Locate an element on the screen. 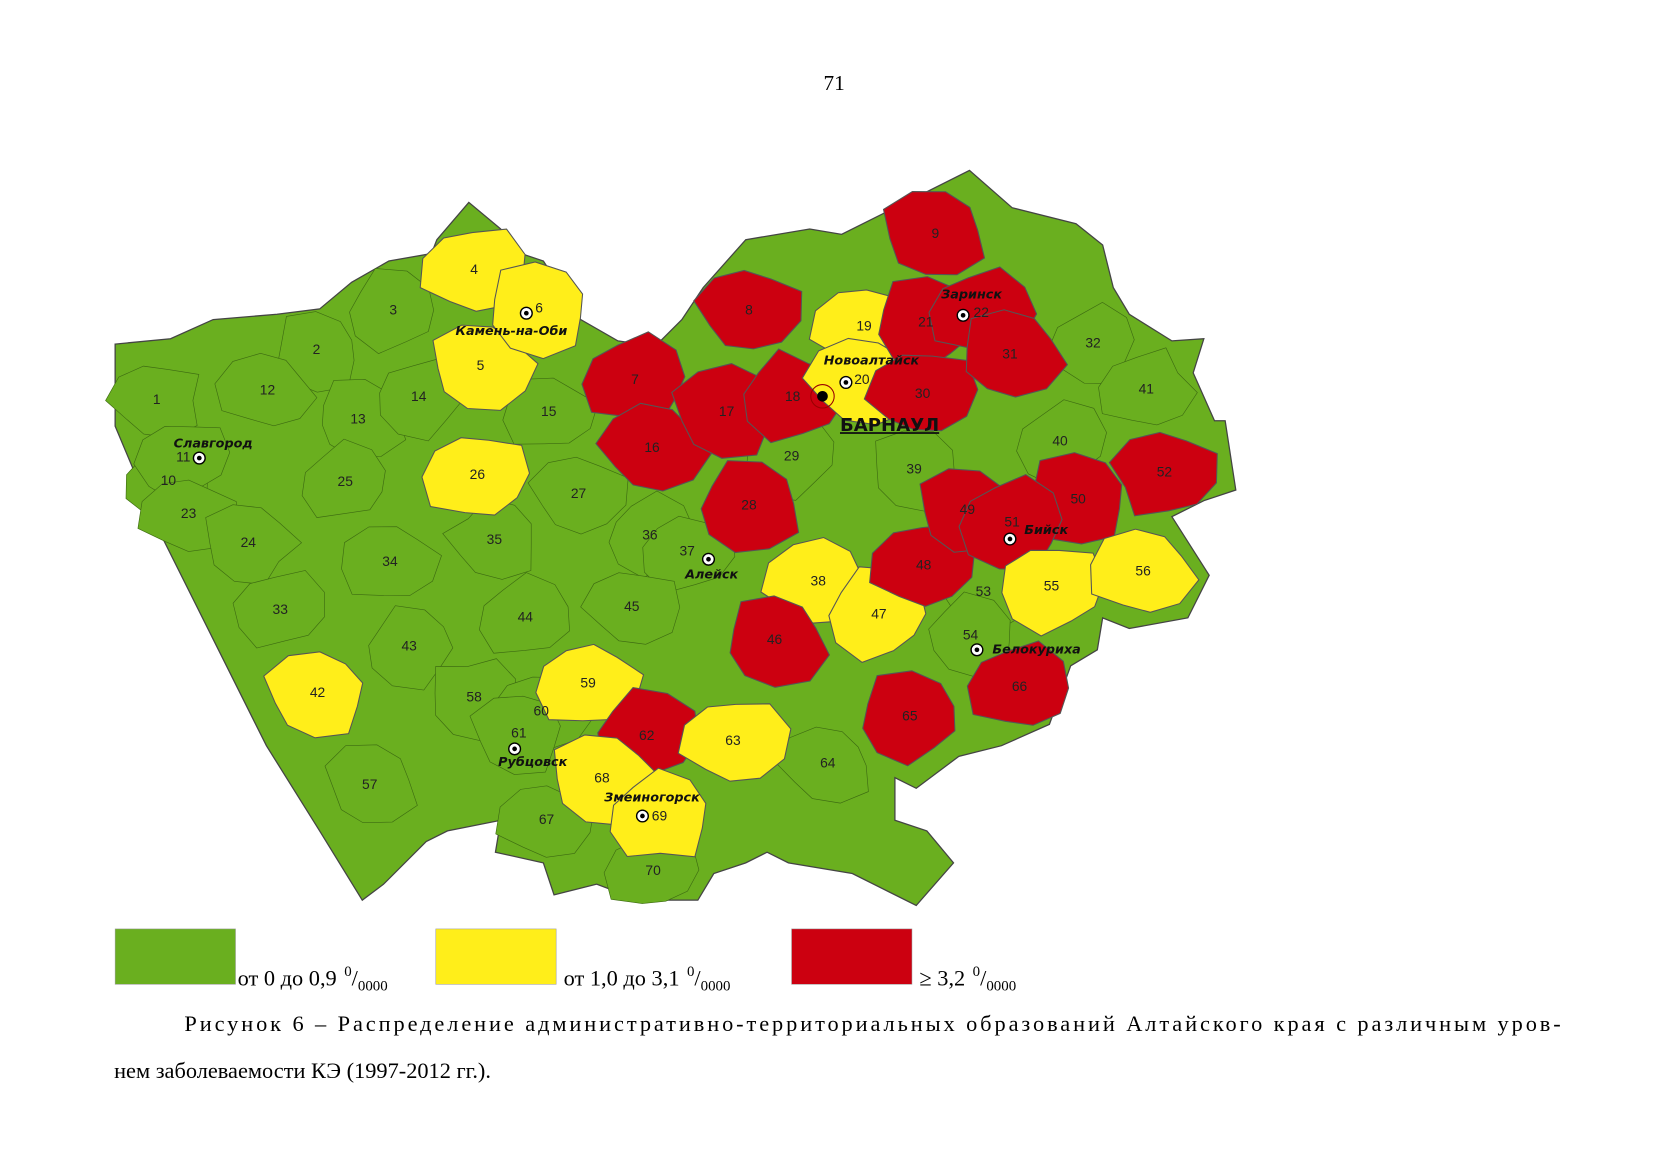 The width and height of the screenshot is (1662, 1175). region-number: 6 is located at coordinates (539, 308).